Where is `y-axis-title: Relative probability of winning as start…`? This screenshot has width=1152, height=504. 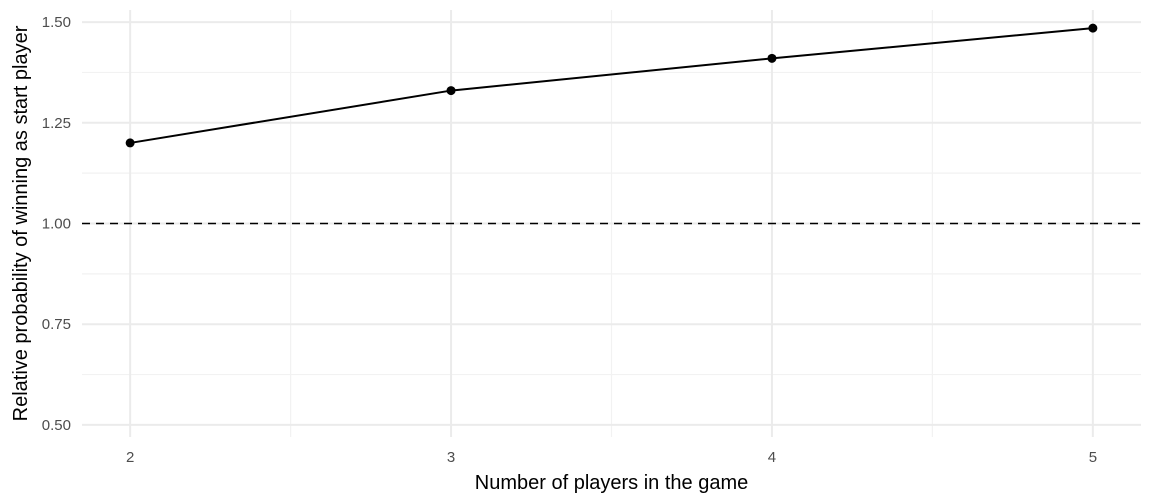
y-axis-title: Relative probability of winning as start… is located at coordinates (21, 223).